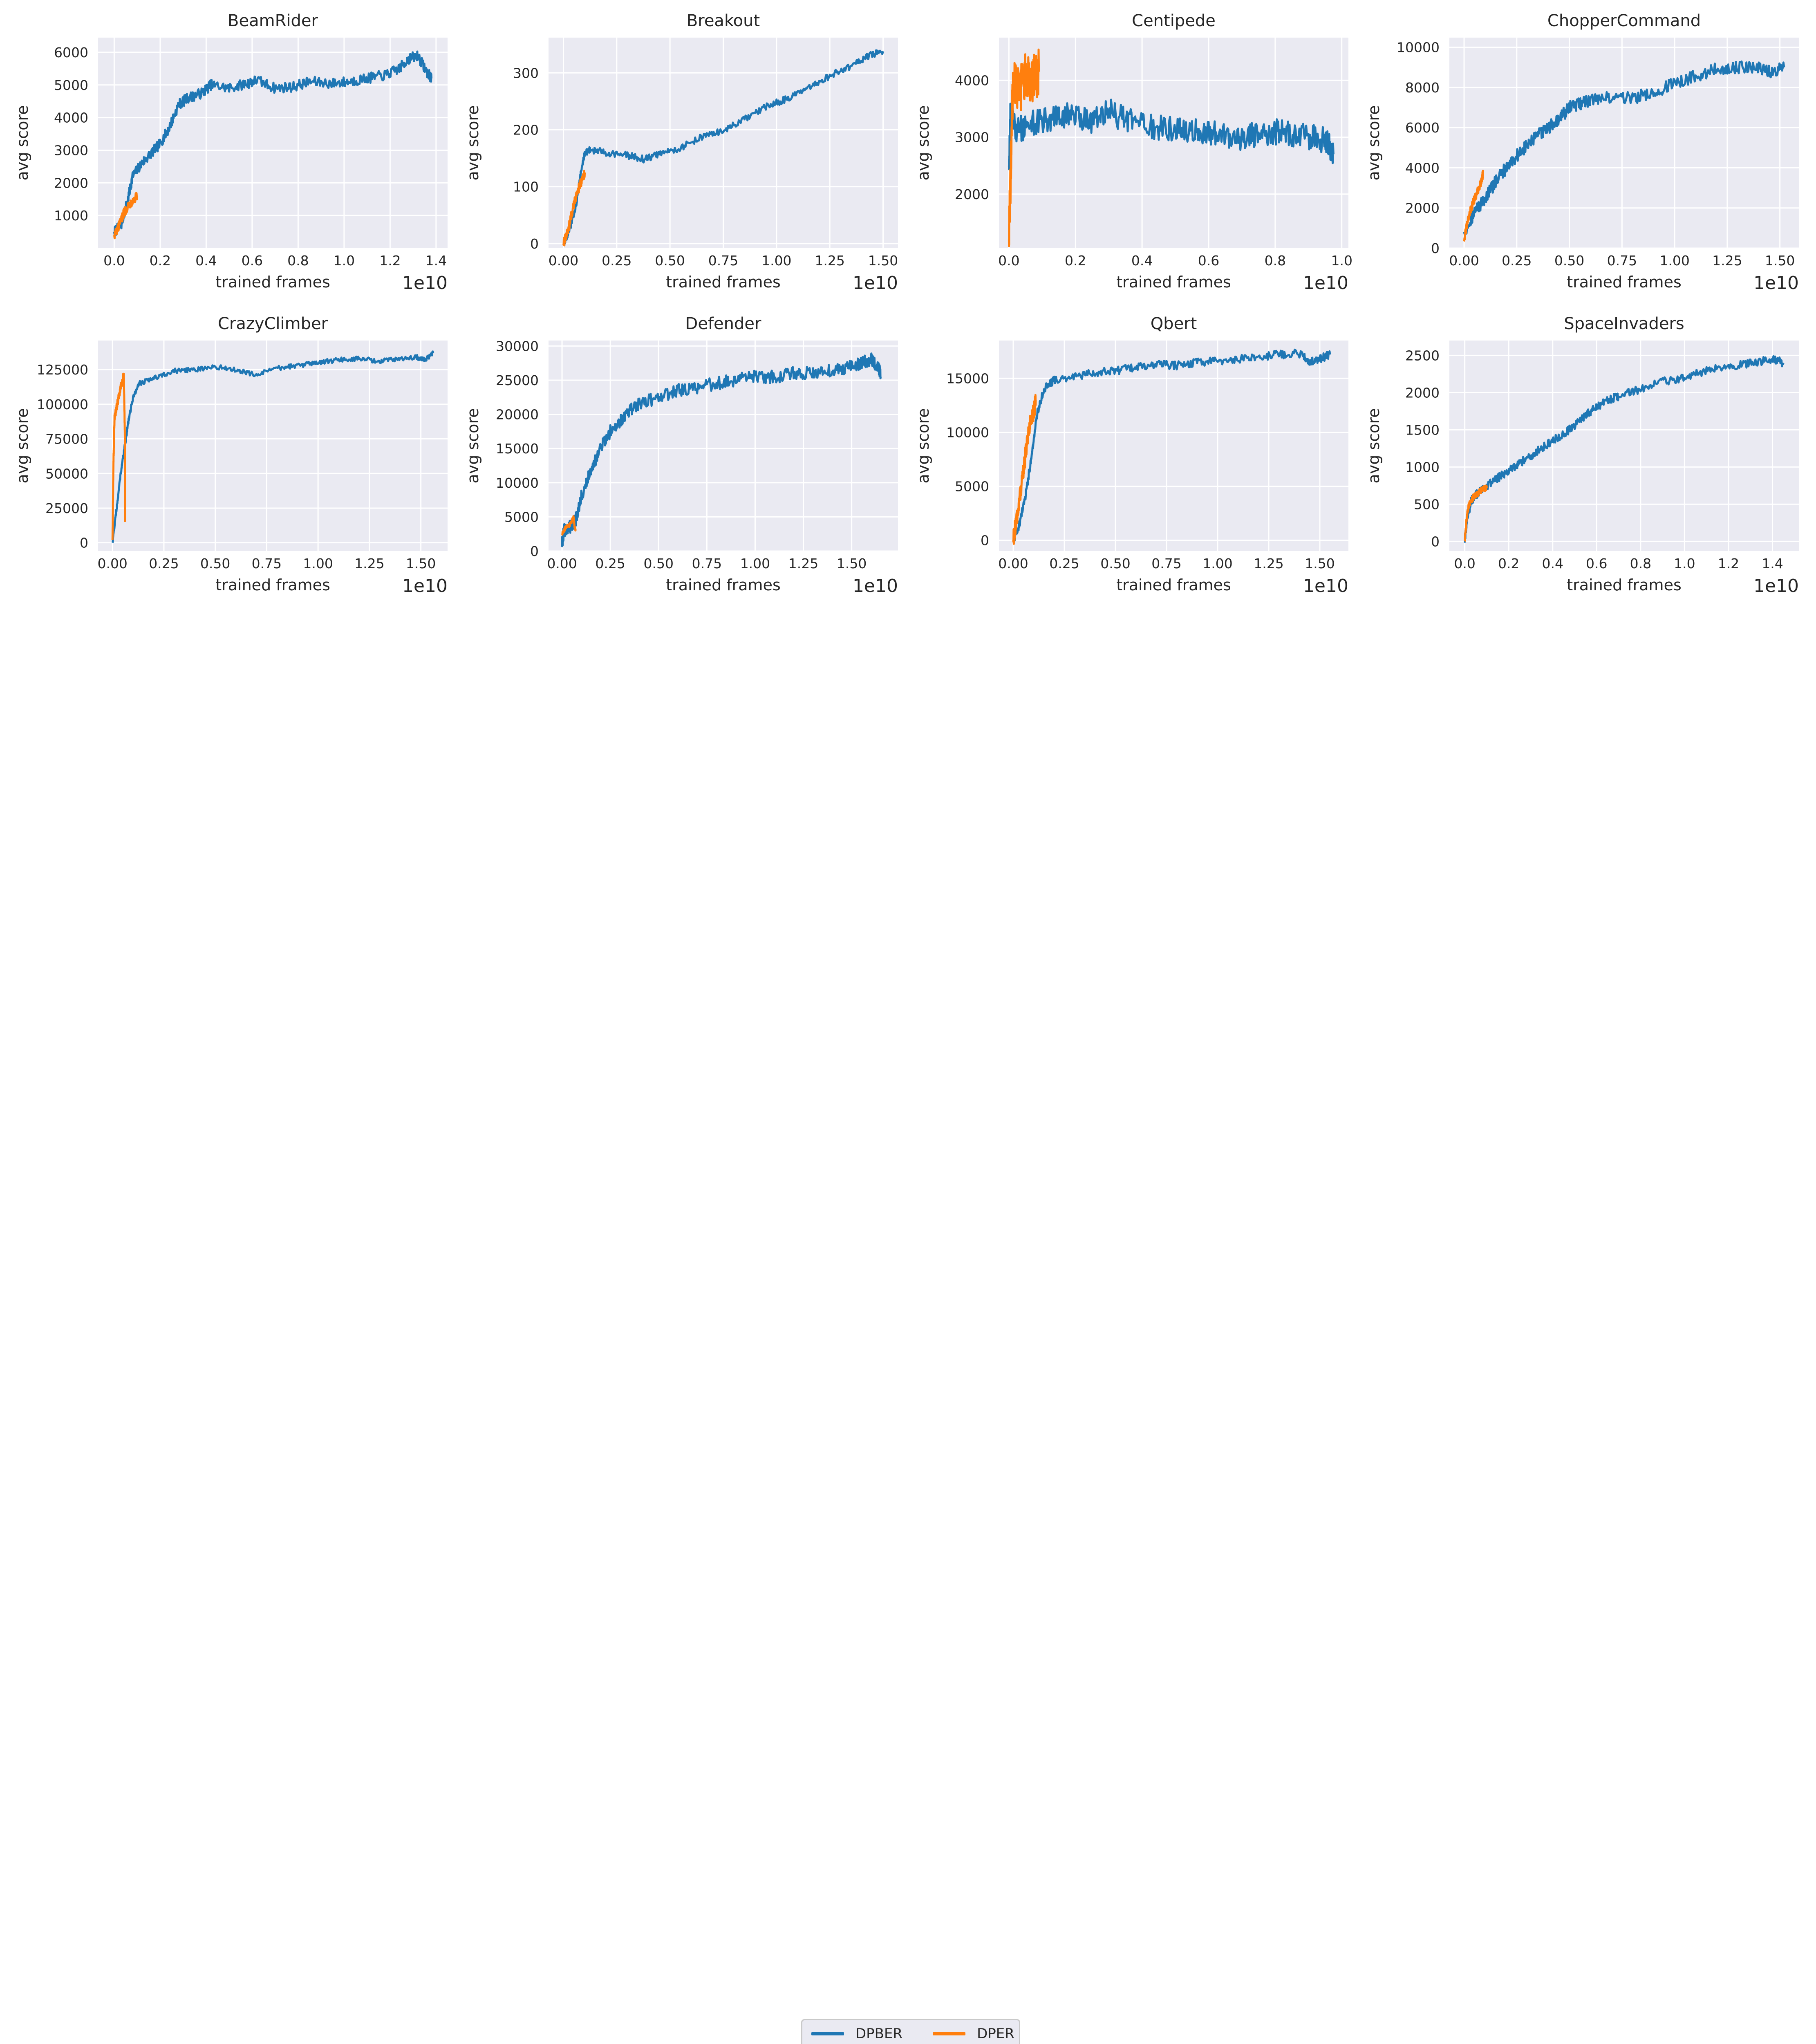 Image resolution: width=1816 pixels, height=2044 pixels. Describe the element at coordinates (66, 439) in the screenshot. I see `y-tick-label: 75000` at that location.